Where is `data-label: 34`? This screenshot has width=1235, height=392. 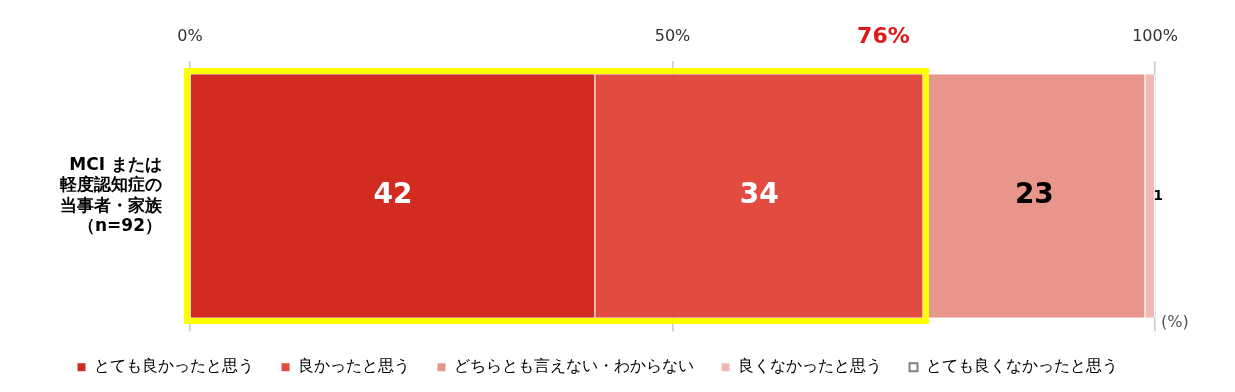
data-label: 34 is located at coordinates (759, 194).